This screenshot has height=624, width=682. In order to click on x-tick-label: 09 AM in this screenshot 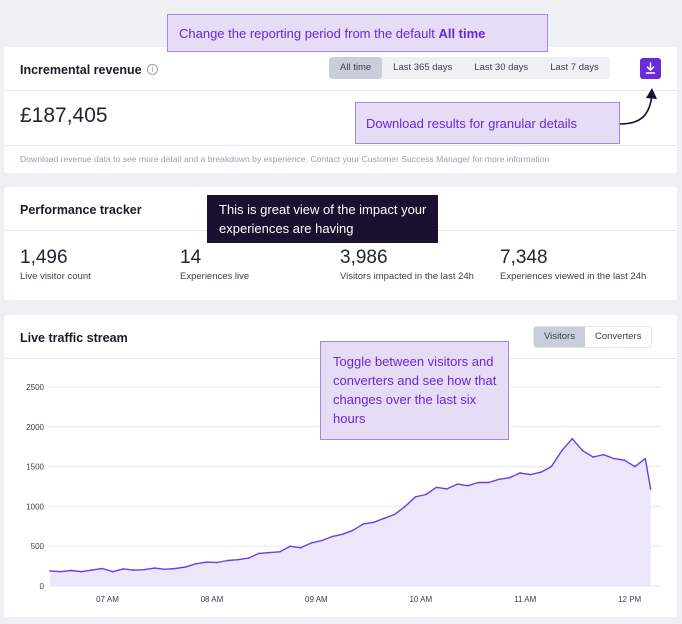, I will do `click(316, 599)`.